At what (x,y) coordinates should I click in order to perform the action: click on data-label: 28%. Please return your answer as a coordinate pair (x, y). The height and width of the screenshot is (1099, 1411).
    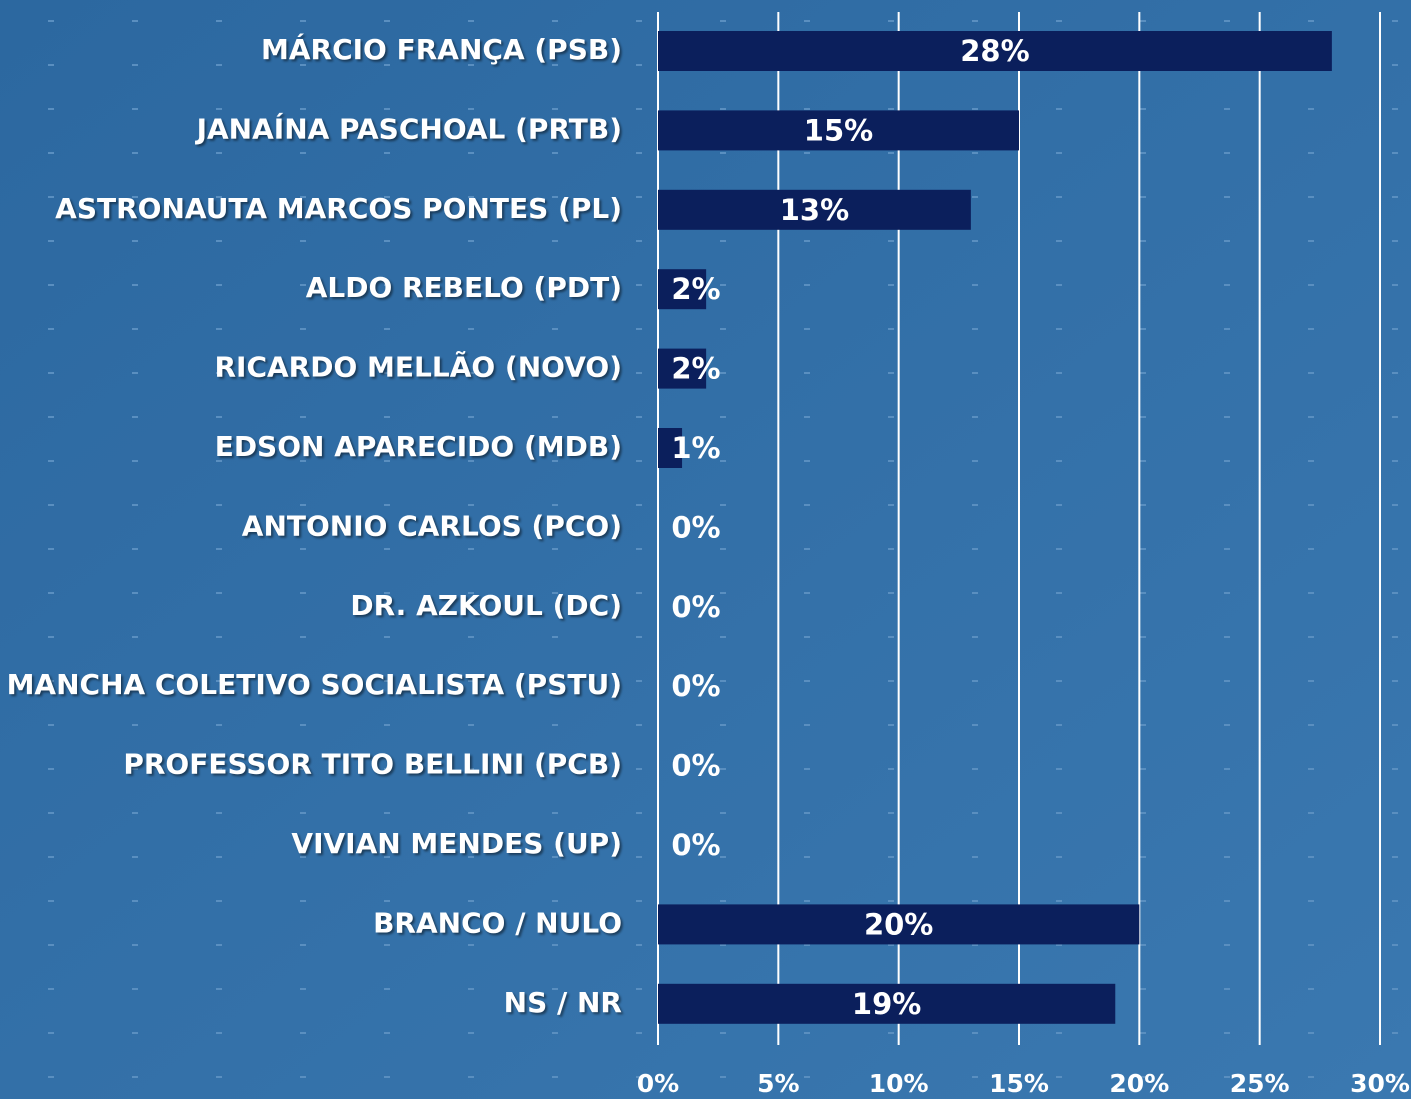
    Looking at the image, I should click on (994, 51).